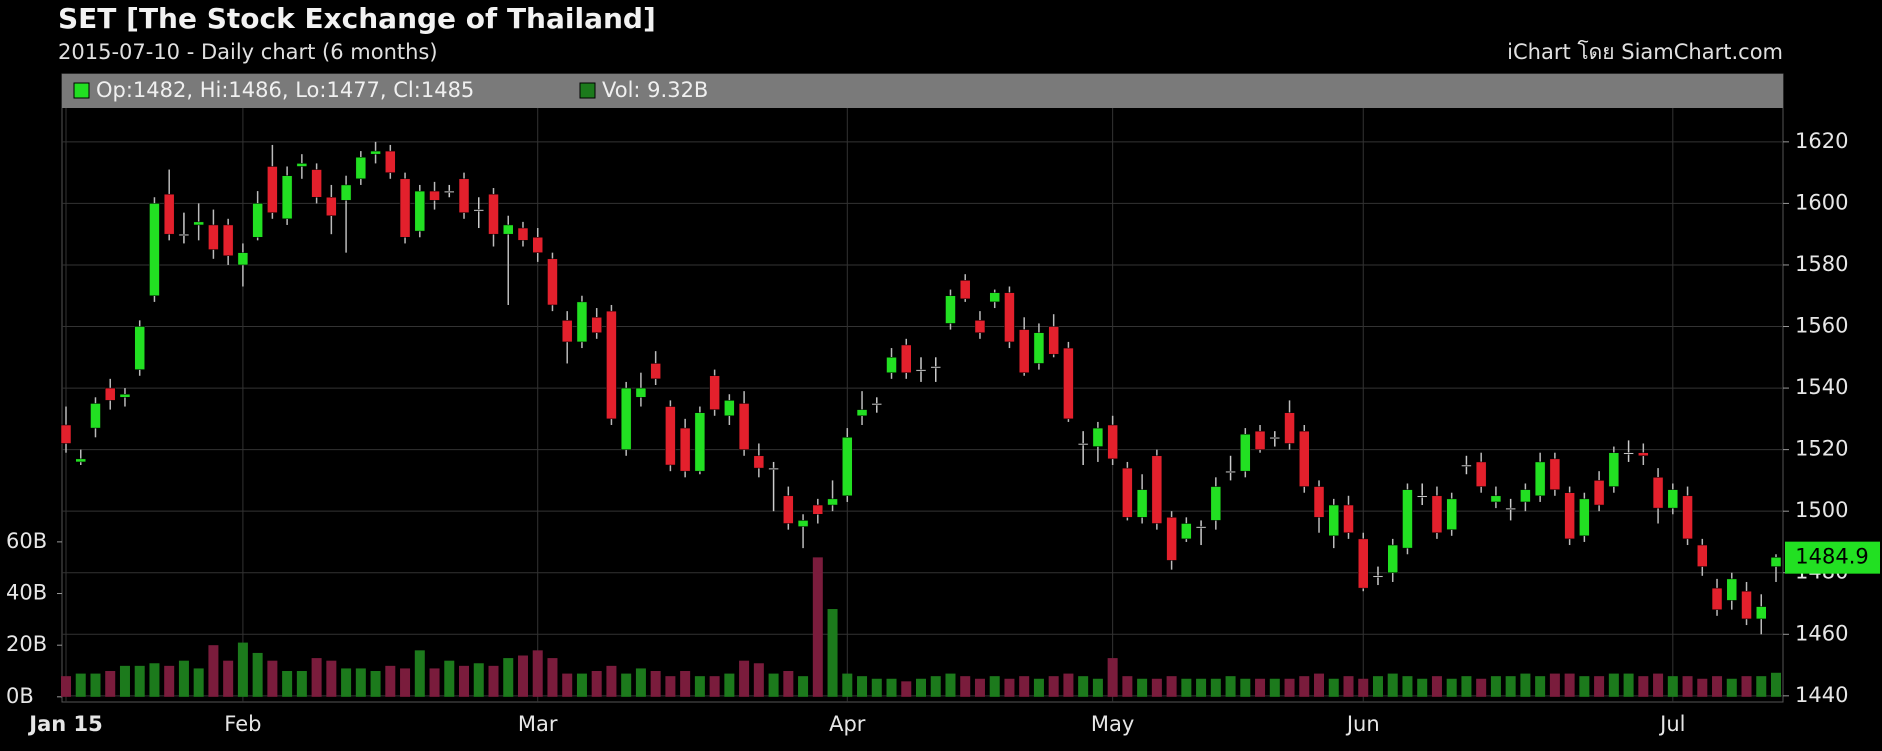  Describe the element at coordinates (26, 541) in the screenshot. I see `y2-tick-label: 60B` at that location.